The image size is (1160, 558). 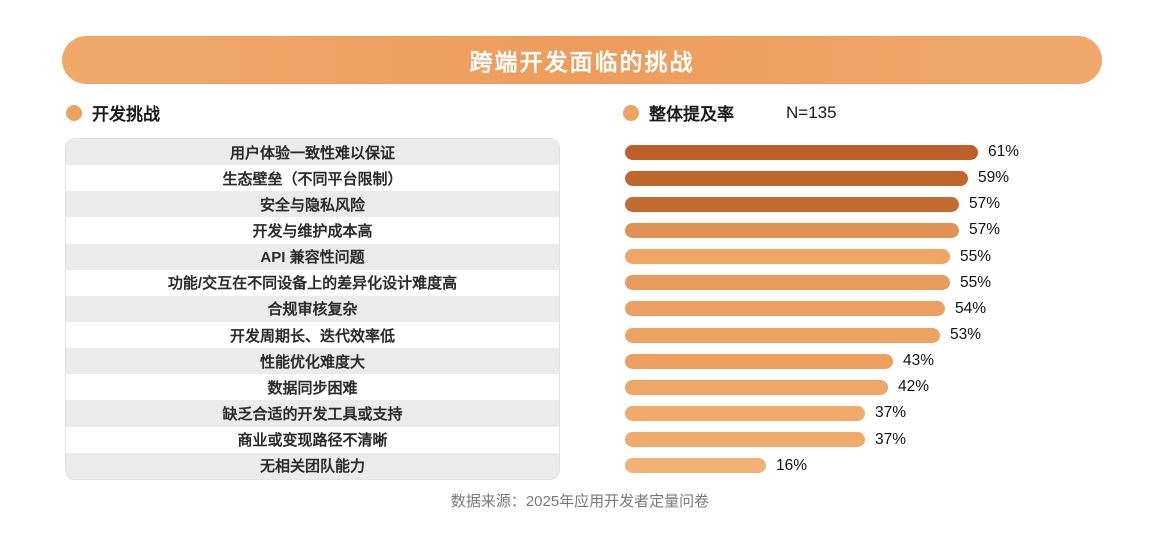 I want to click on challenge-label: 开发周期长、迭代效率低, so click(x=312, y=335).